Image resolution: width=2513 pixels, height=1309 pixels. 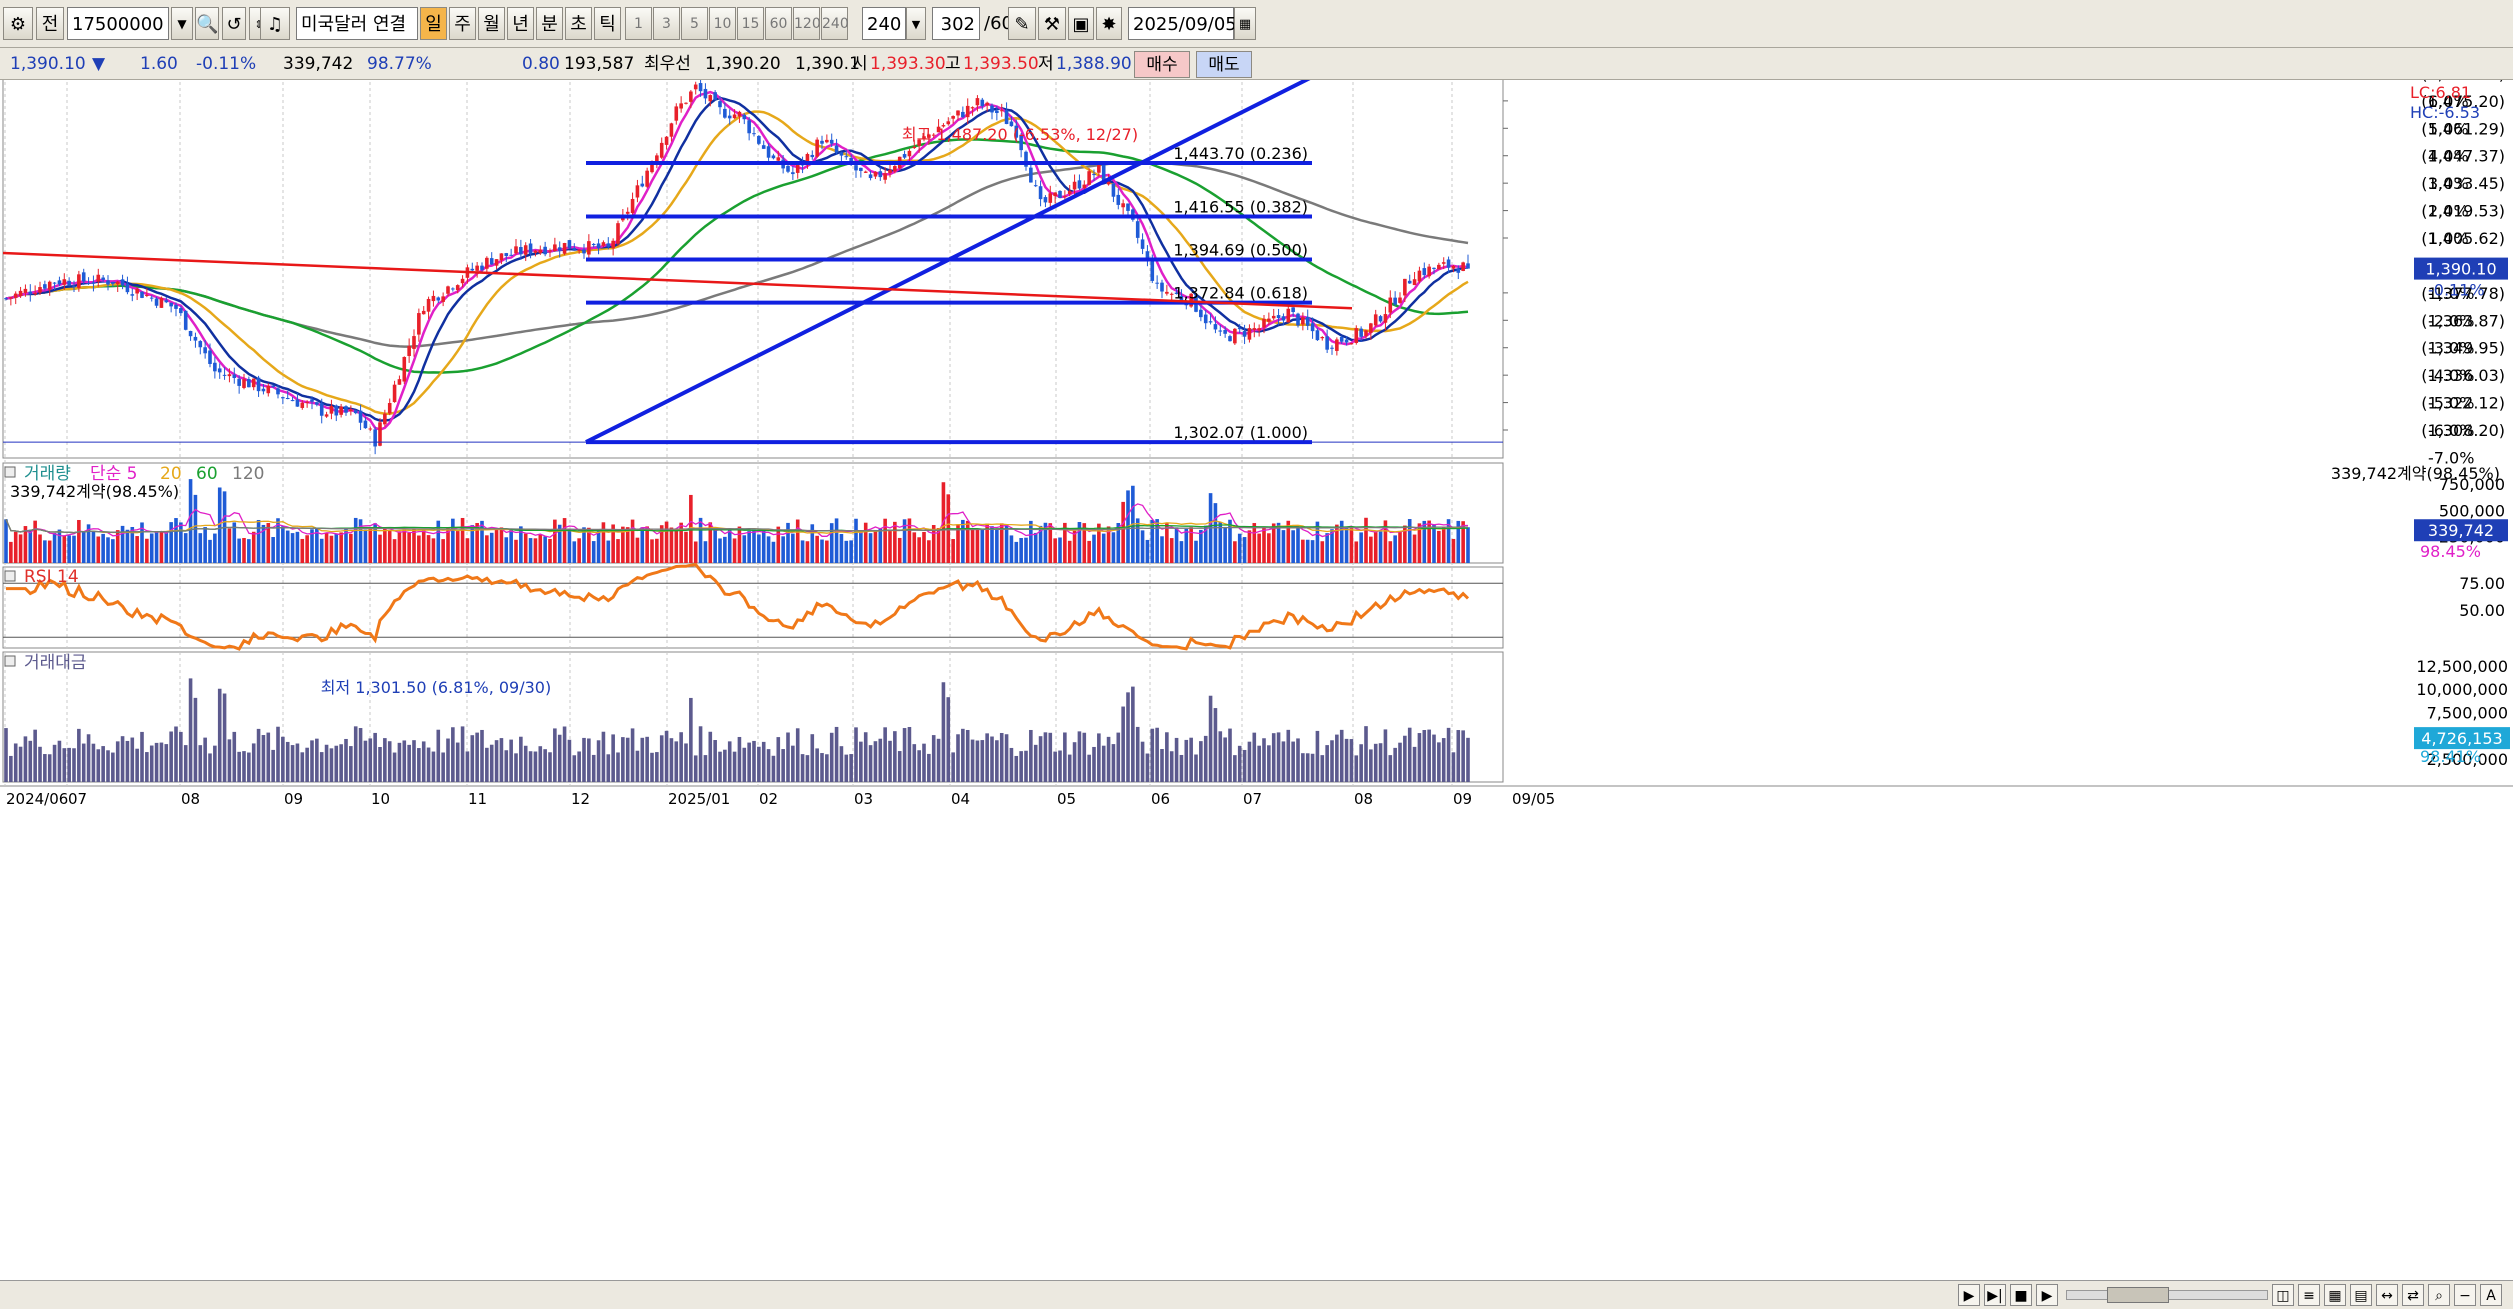 I want to click on interval-button-3: 3, so click(x=666, y=23).